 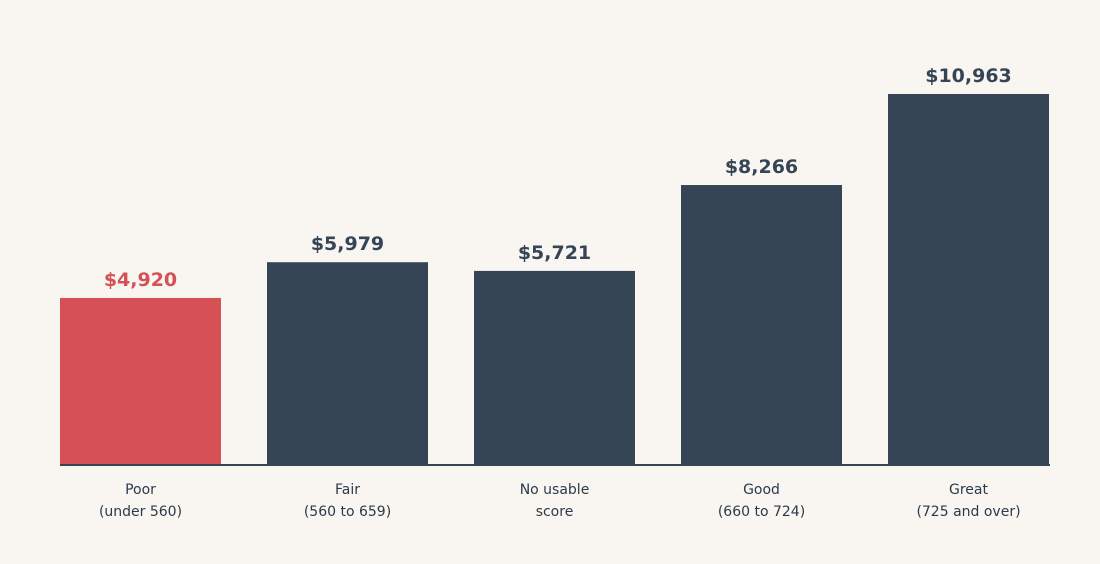 What do you see at coordinates (761, 490) in the screenshot?
I see `category-label-4-line-1: Good` at bounding box center [761, 490].